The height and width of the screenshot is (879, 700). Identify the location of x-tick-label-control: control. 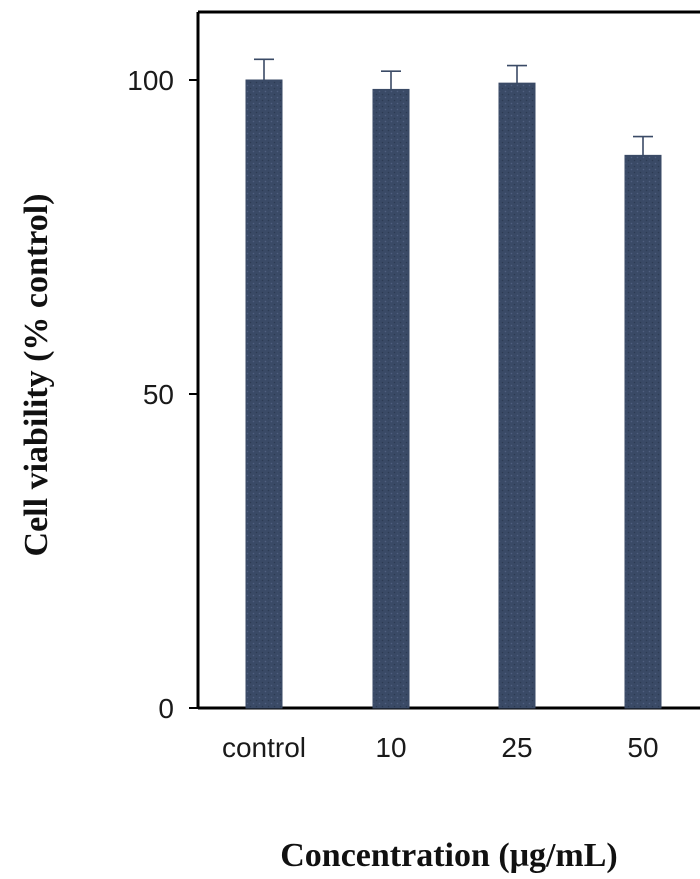
(264, 747).